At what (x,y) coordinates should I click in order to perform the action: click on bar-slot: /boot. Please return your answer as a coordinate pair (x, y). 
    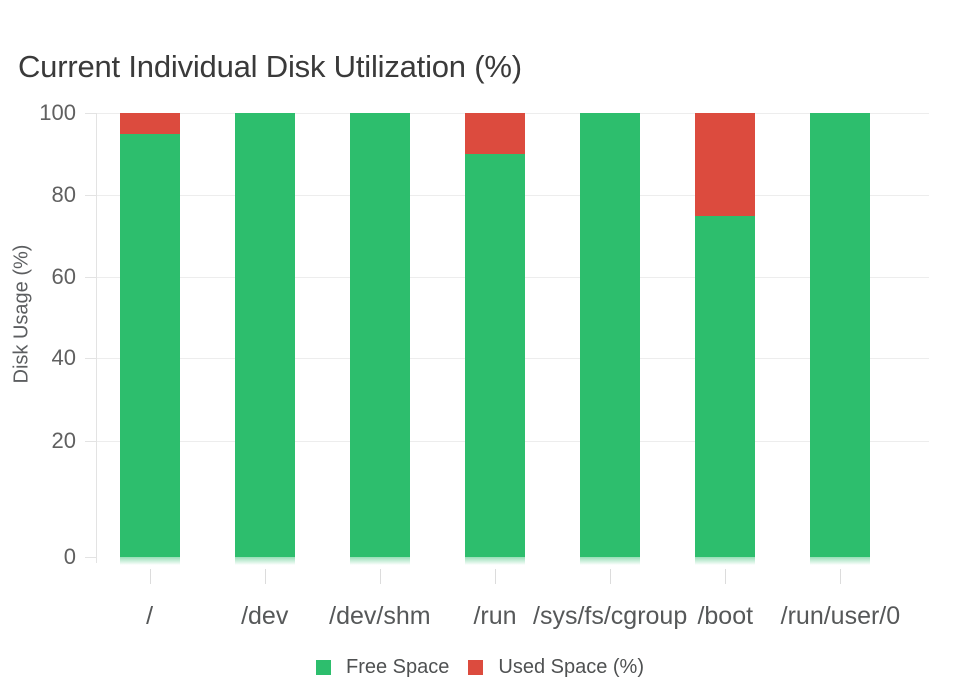
    Looking at the image, I should click on (725, 371).